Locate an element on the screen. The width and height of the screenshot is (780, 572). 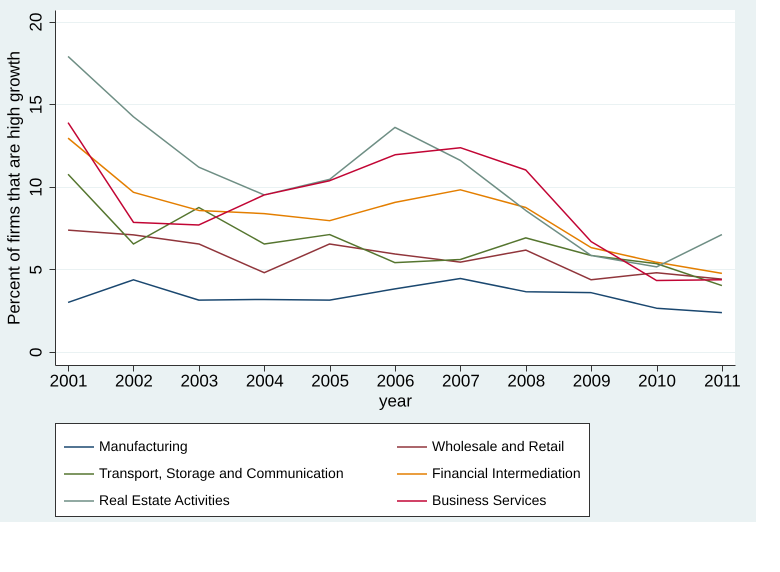
y-axis-title: Percent of firms that are high growth is located at coordinates (14, 188).